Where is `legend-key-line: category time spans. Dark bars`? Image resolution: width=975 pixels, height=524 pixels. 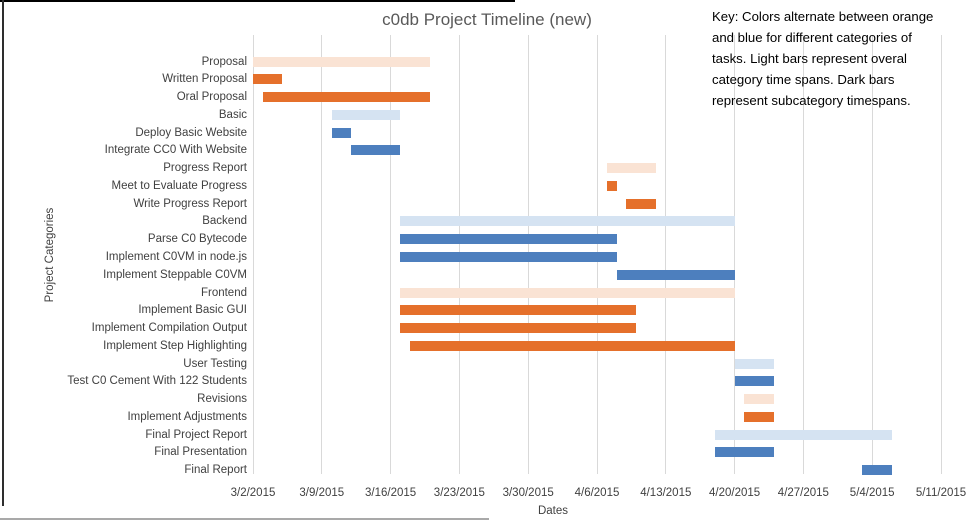
legend-key-line: category time spans. Dark bars is located at coordinates (803, 79).